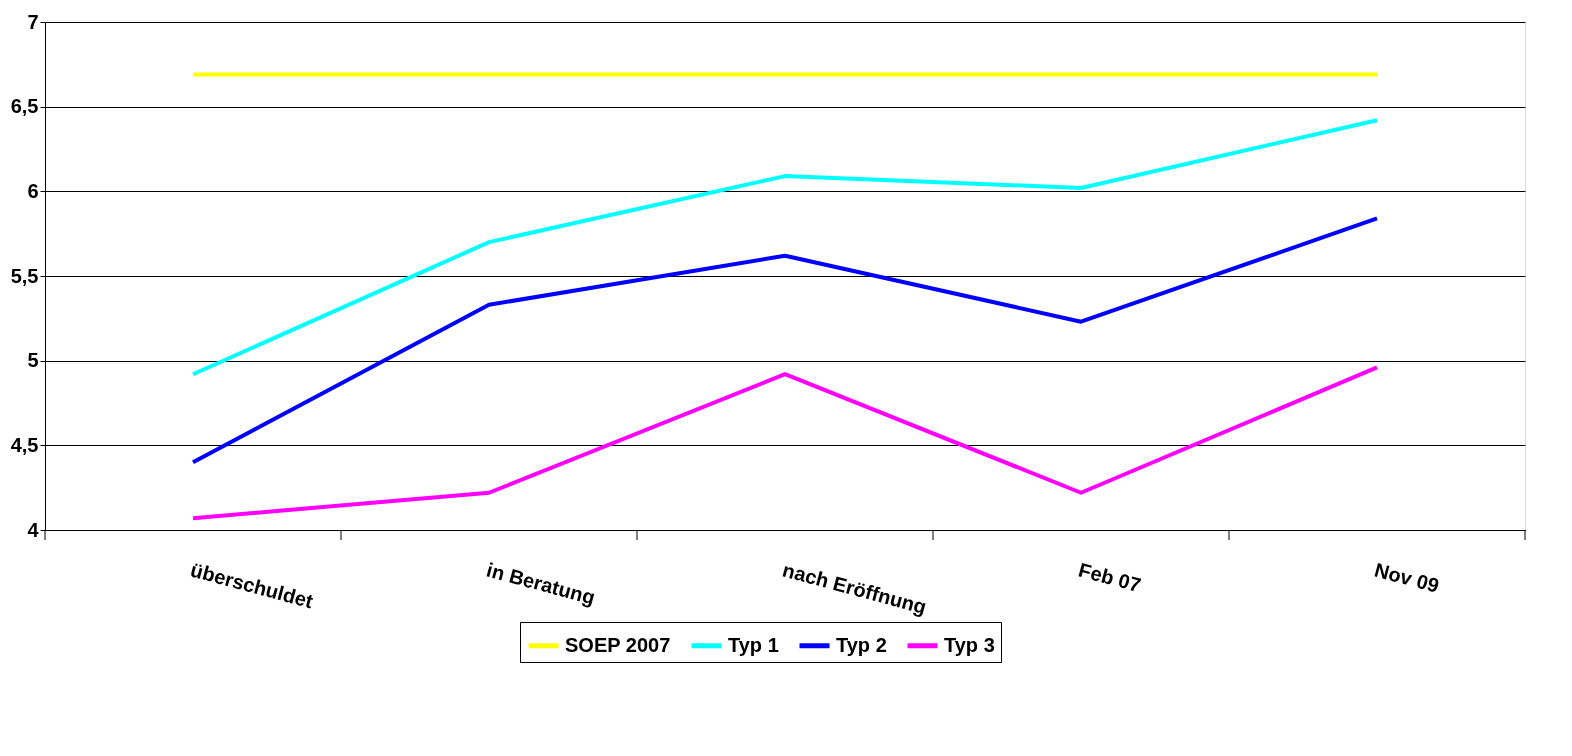  I want to click on x-tick-label: Nov 09, so click(1407, 577).